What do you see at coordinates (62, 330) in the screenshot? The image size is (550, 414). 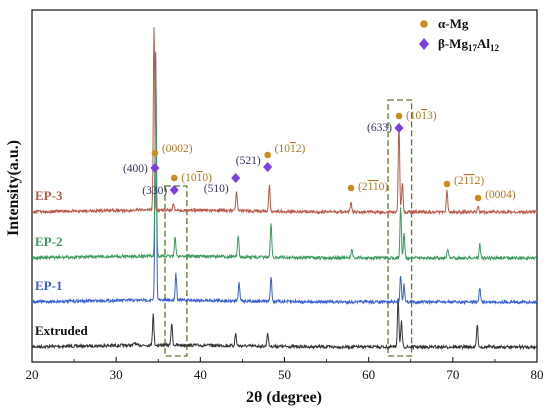 I see `series-label-extruded: Extruded` at bounding box center [62, 330].